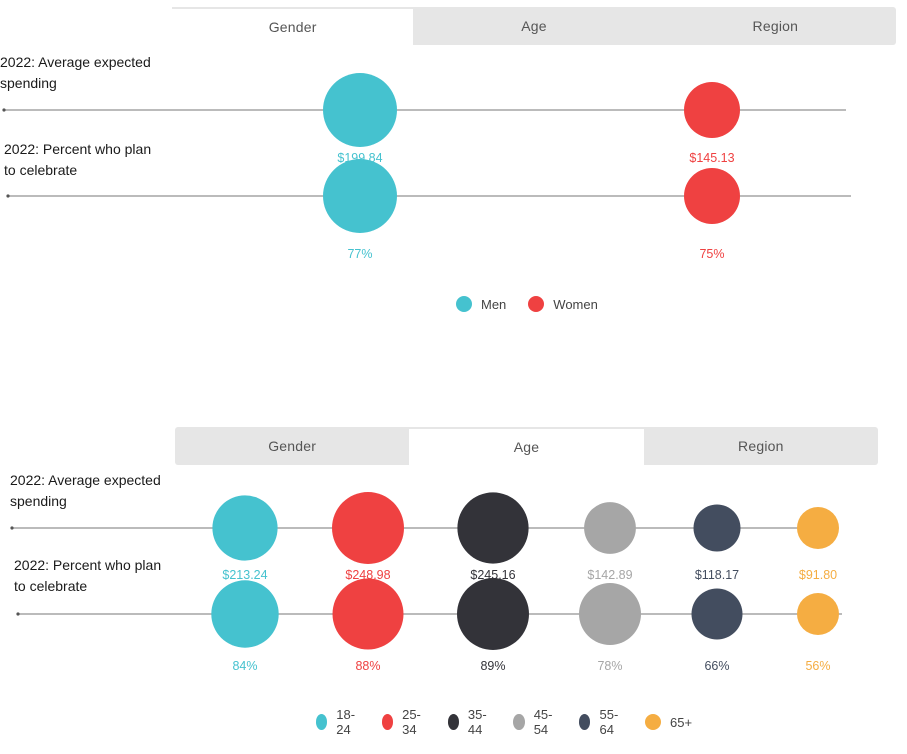 Image resolution: width=907 pixels, height=754 pixels. I want to click on legend-item: 45-54, so click(535, 722).